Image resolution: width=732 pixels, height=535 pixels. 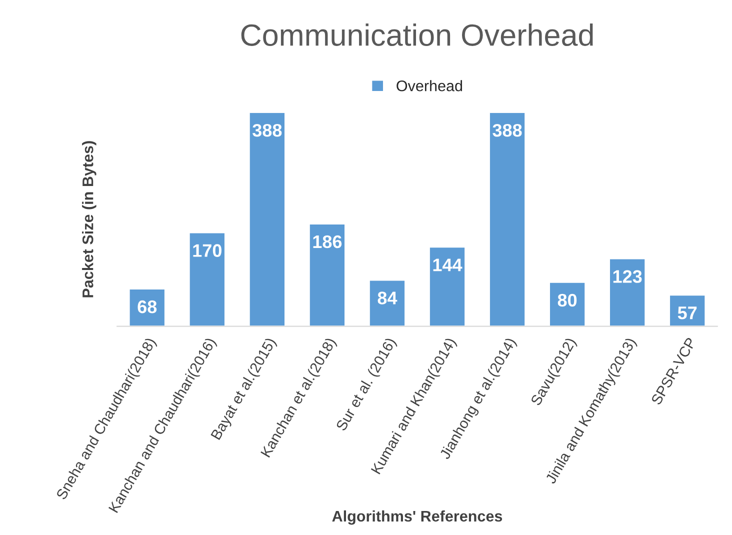 I want to click on data-label: 57, so click(x=687, y=313).